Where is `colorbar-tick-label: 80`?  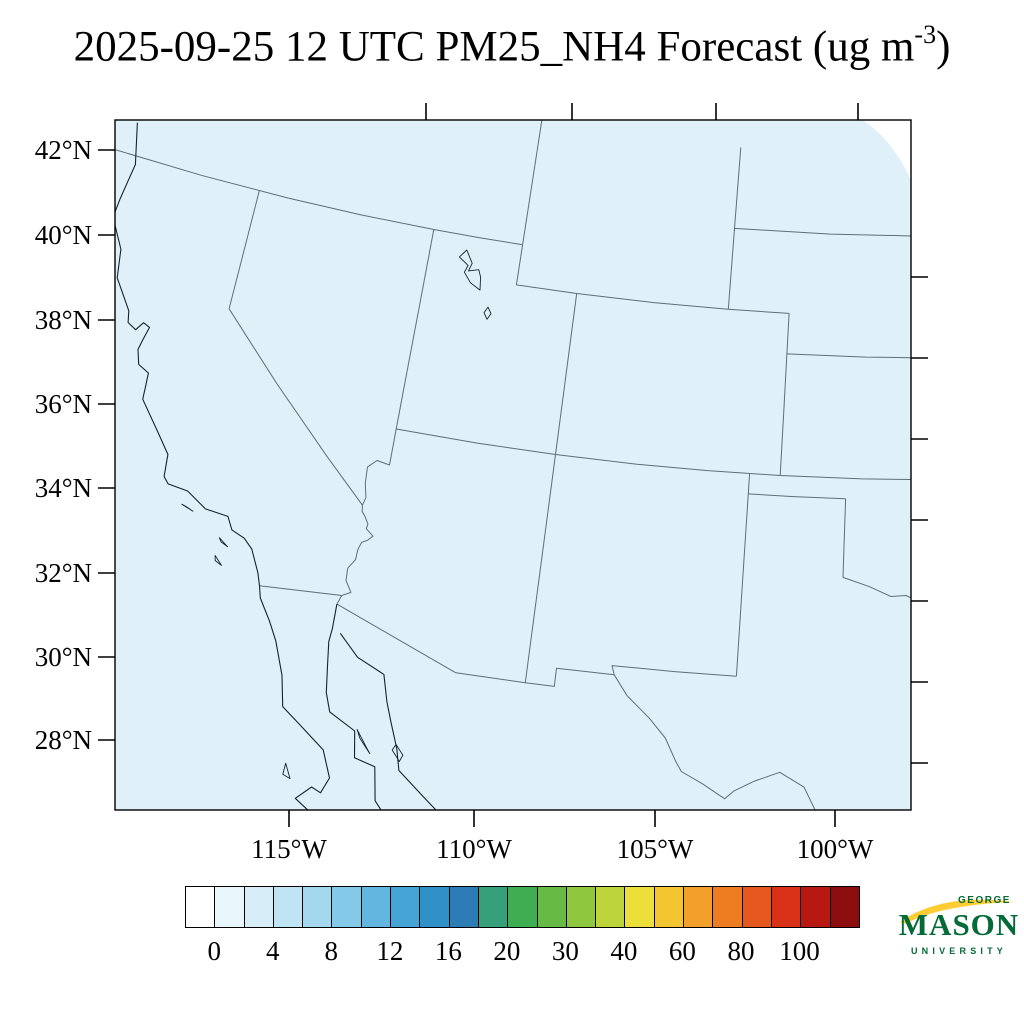
colorbar-tick-label: 80 is located at coordinates (741, 951).